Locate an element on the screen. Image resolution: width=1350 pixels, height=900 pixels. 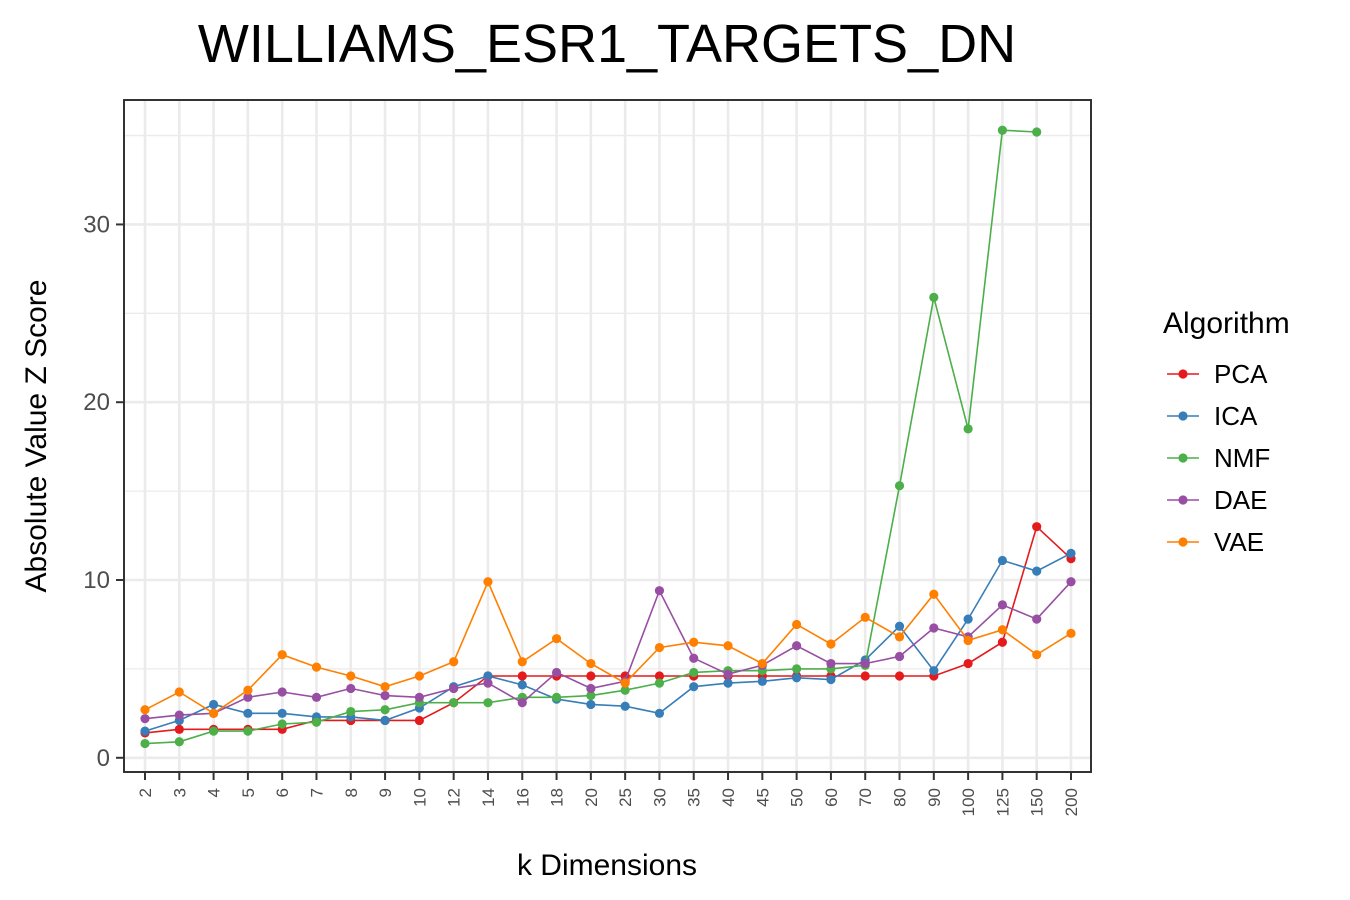
legend: Algorithm PCA ICA NMF DAE VAE is located at coordinates (1226, 432).